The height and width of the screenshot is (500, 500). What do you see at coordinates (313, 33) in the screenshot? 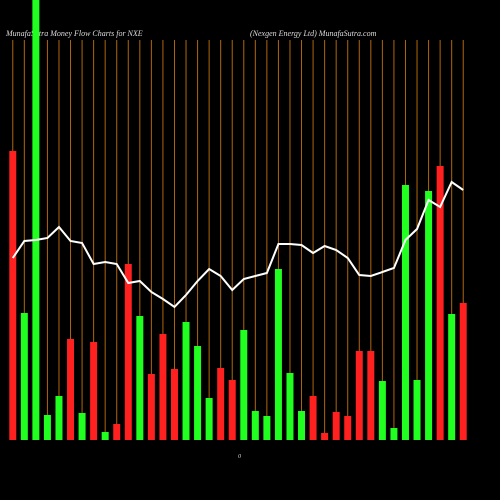
I see `chart-subtitle: (Nexgen Energy Ltd) MunafaSutra.com` at bounding box center [313, 33].